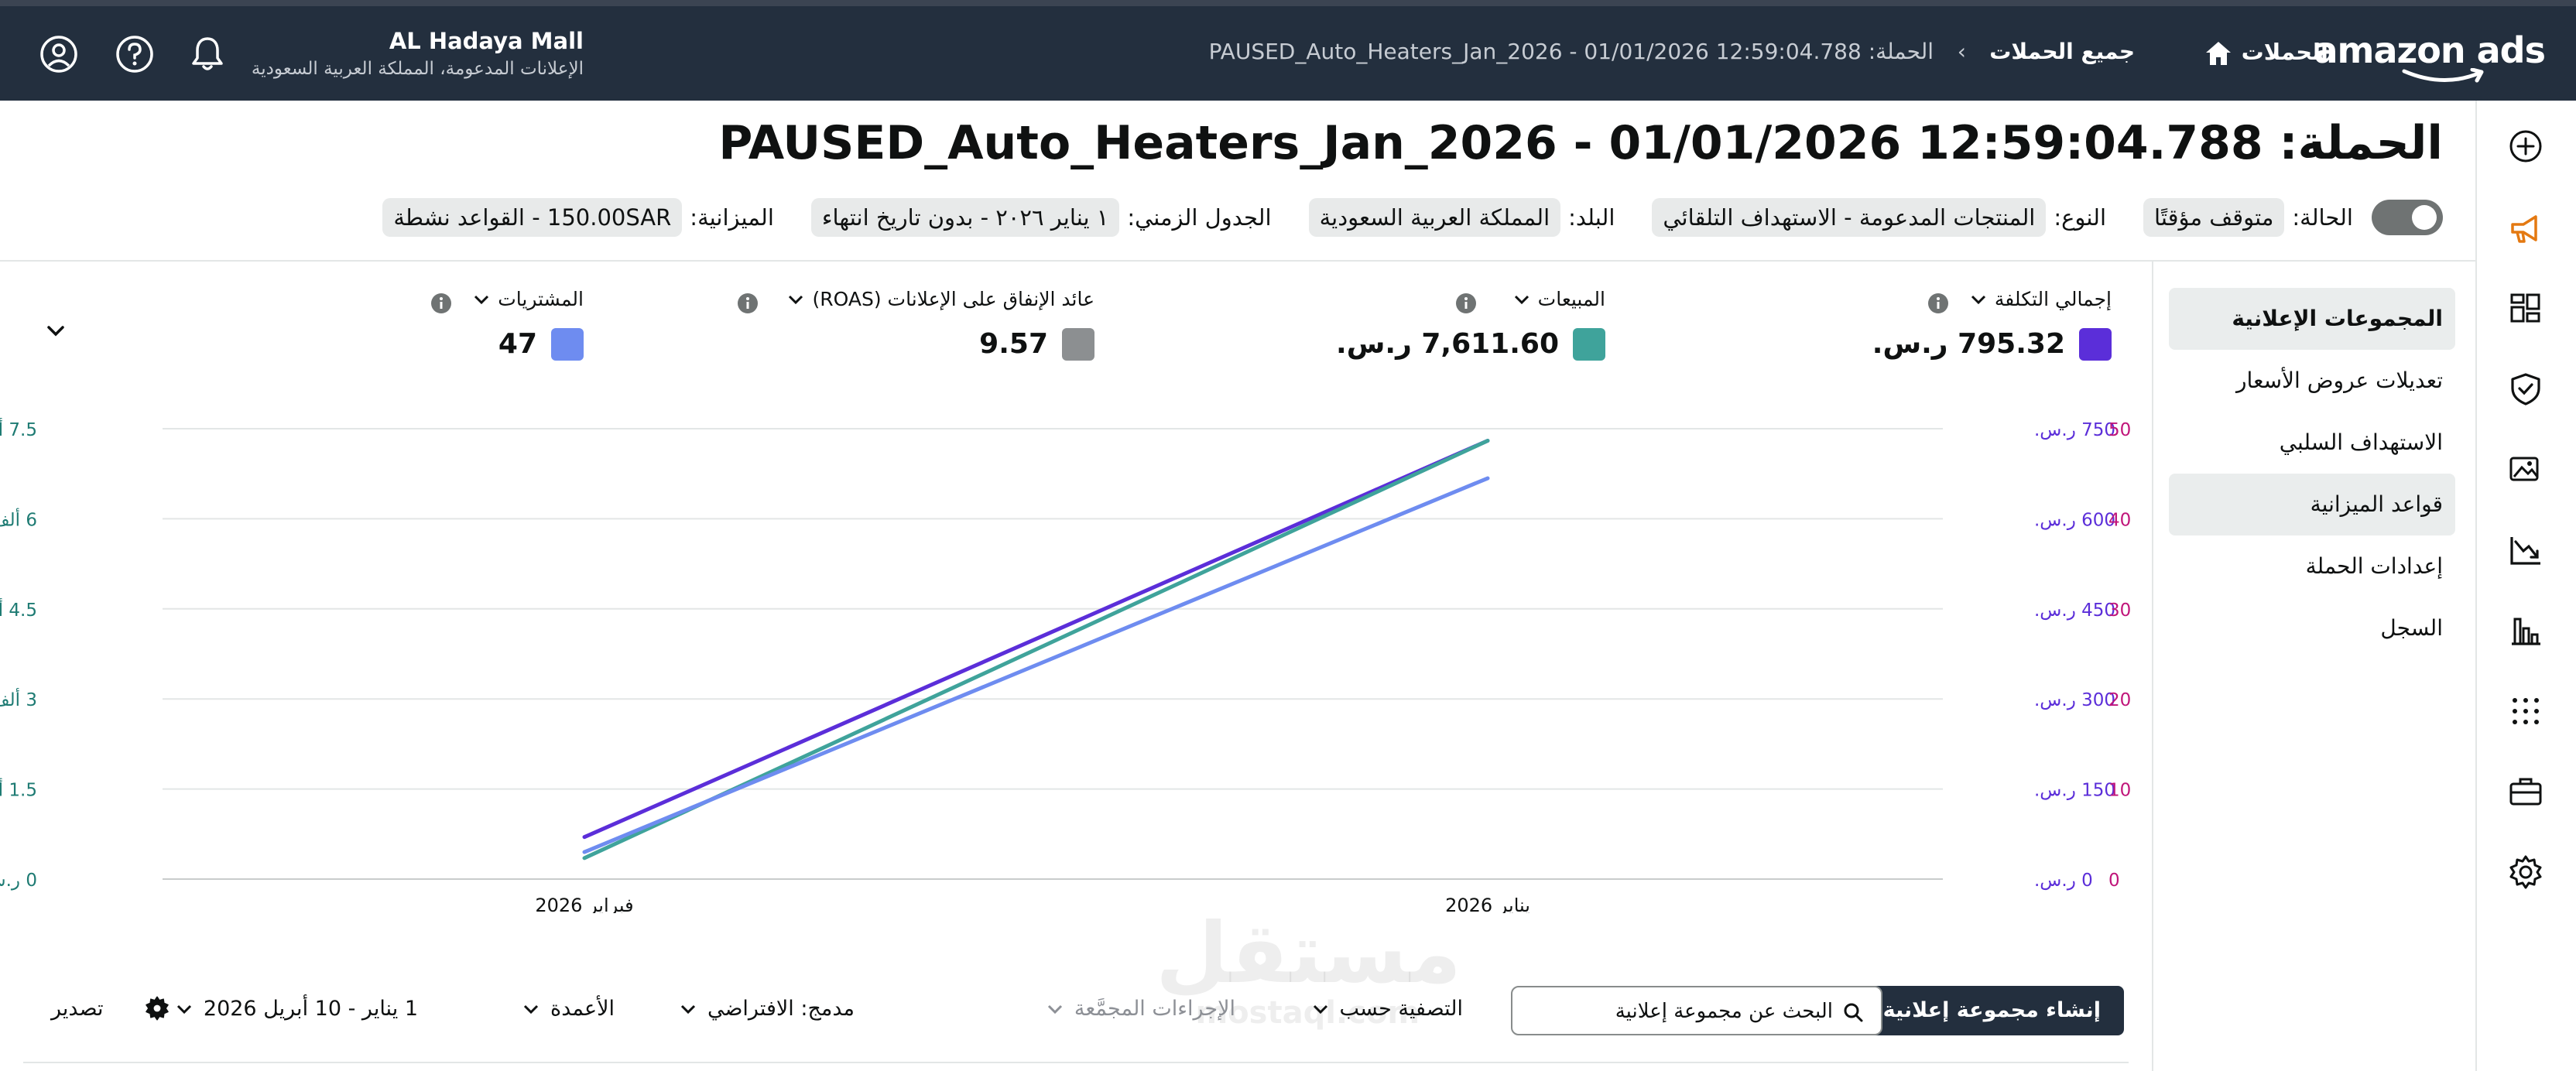 The width and height of the screenshot is (2576, 1071). What do you see at coordinates (1401, 1009) in the screenshot?
I see `filter-label: التصفية حسب` at bounding box center [1401, 1009].